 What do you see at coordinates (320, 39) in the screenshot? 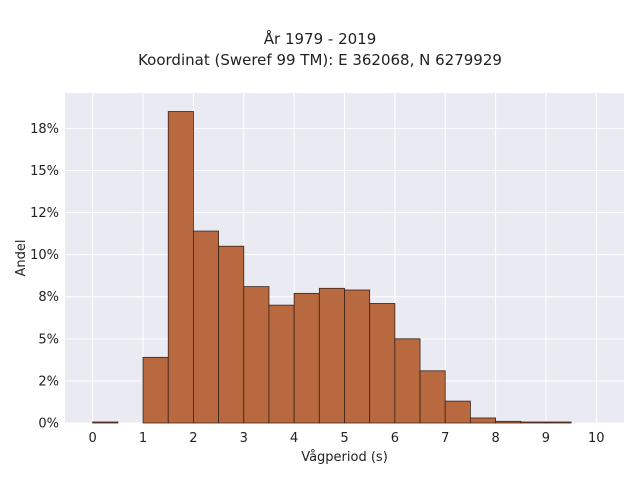
I see `chart-title-line-1: År 1979 - 2019` at bounding box center [320, 39].